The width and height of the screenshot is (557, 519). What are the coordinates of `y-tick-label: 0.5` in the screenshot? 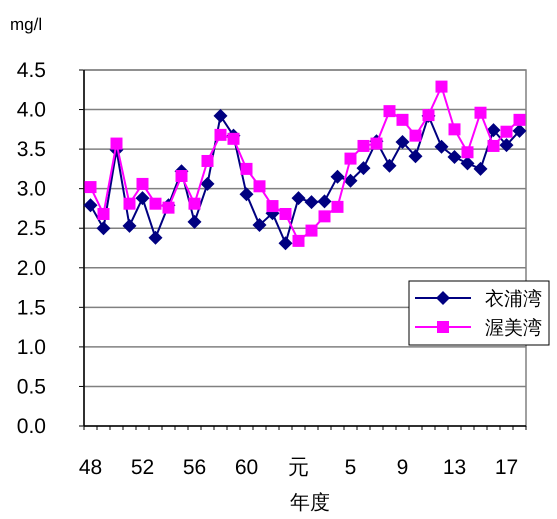 It's located at (31, 386).